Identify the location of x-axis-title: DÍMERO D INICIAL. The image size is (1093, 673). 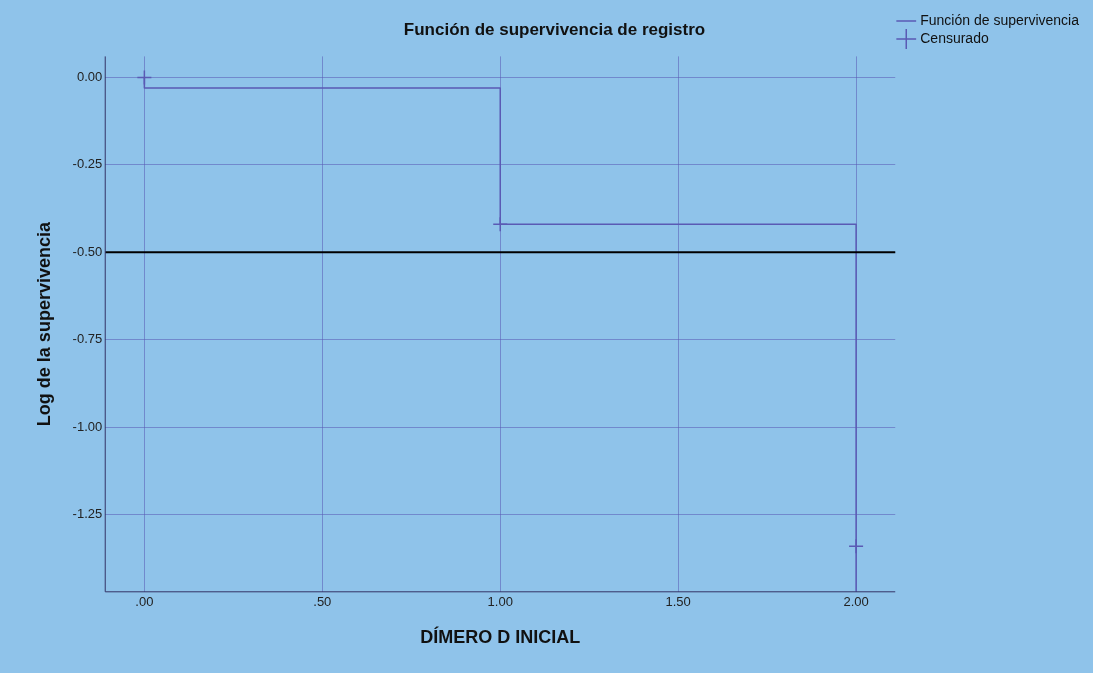
(500, 637).